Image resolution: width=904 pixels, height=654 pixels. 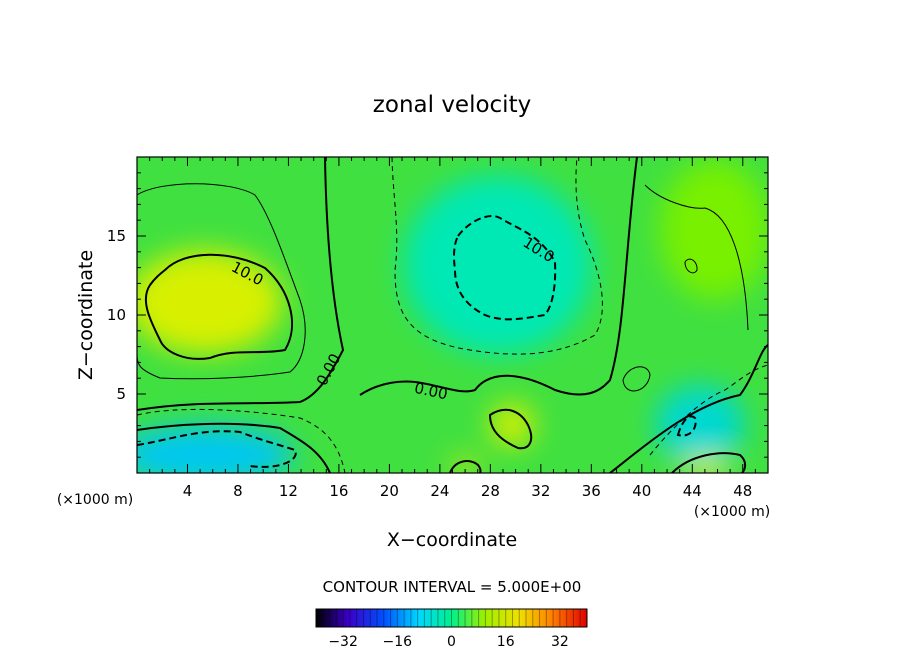 I want to click on y-tick-label: 15, so click(x=116, y=236).